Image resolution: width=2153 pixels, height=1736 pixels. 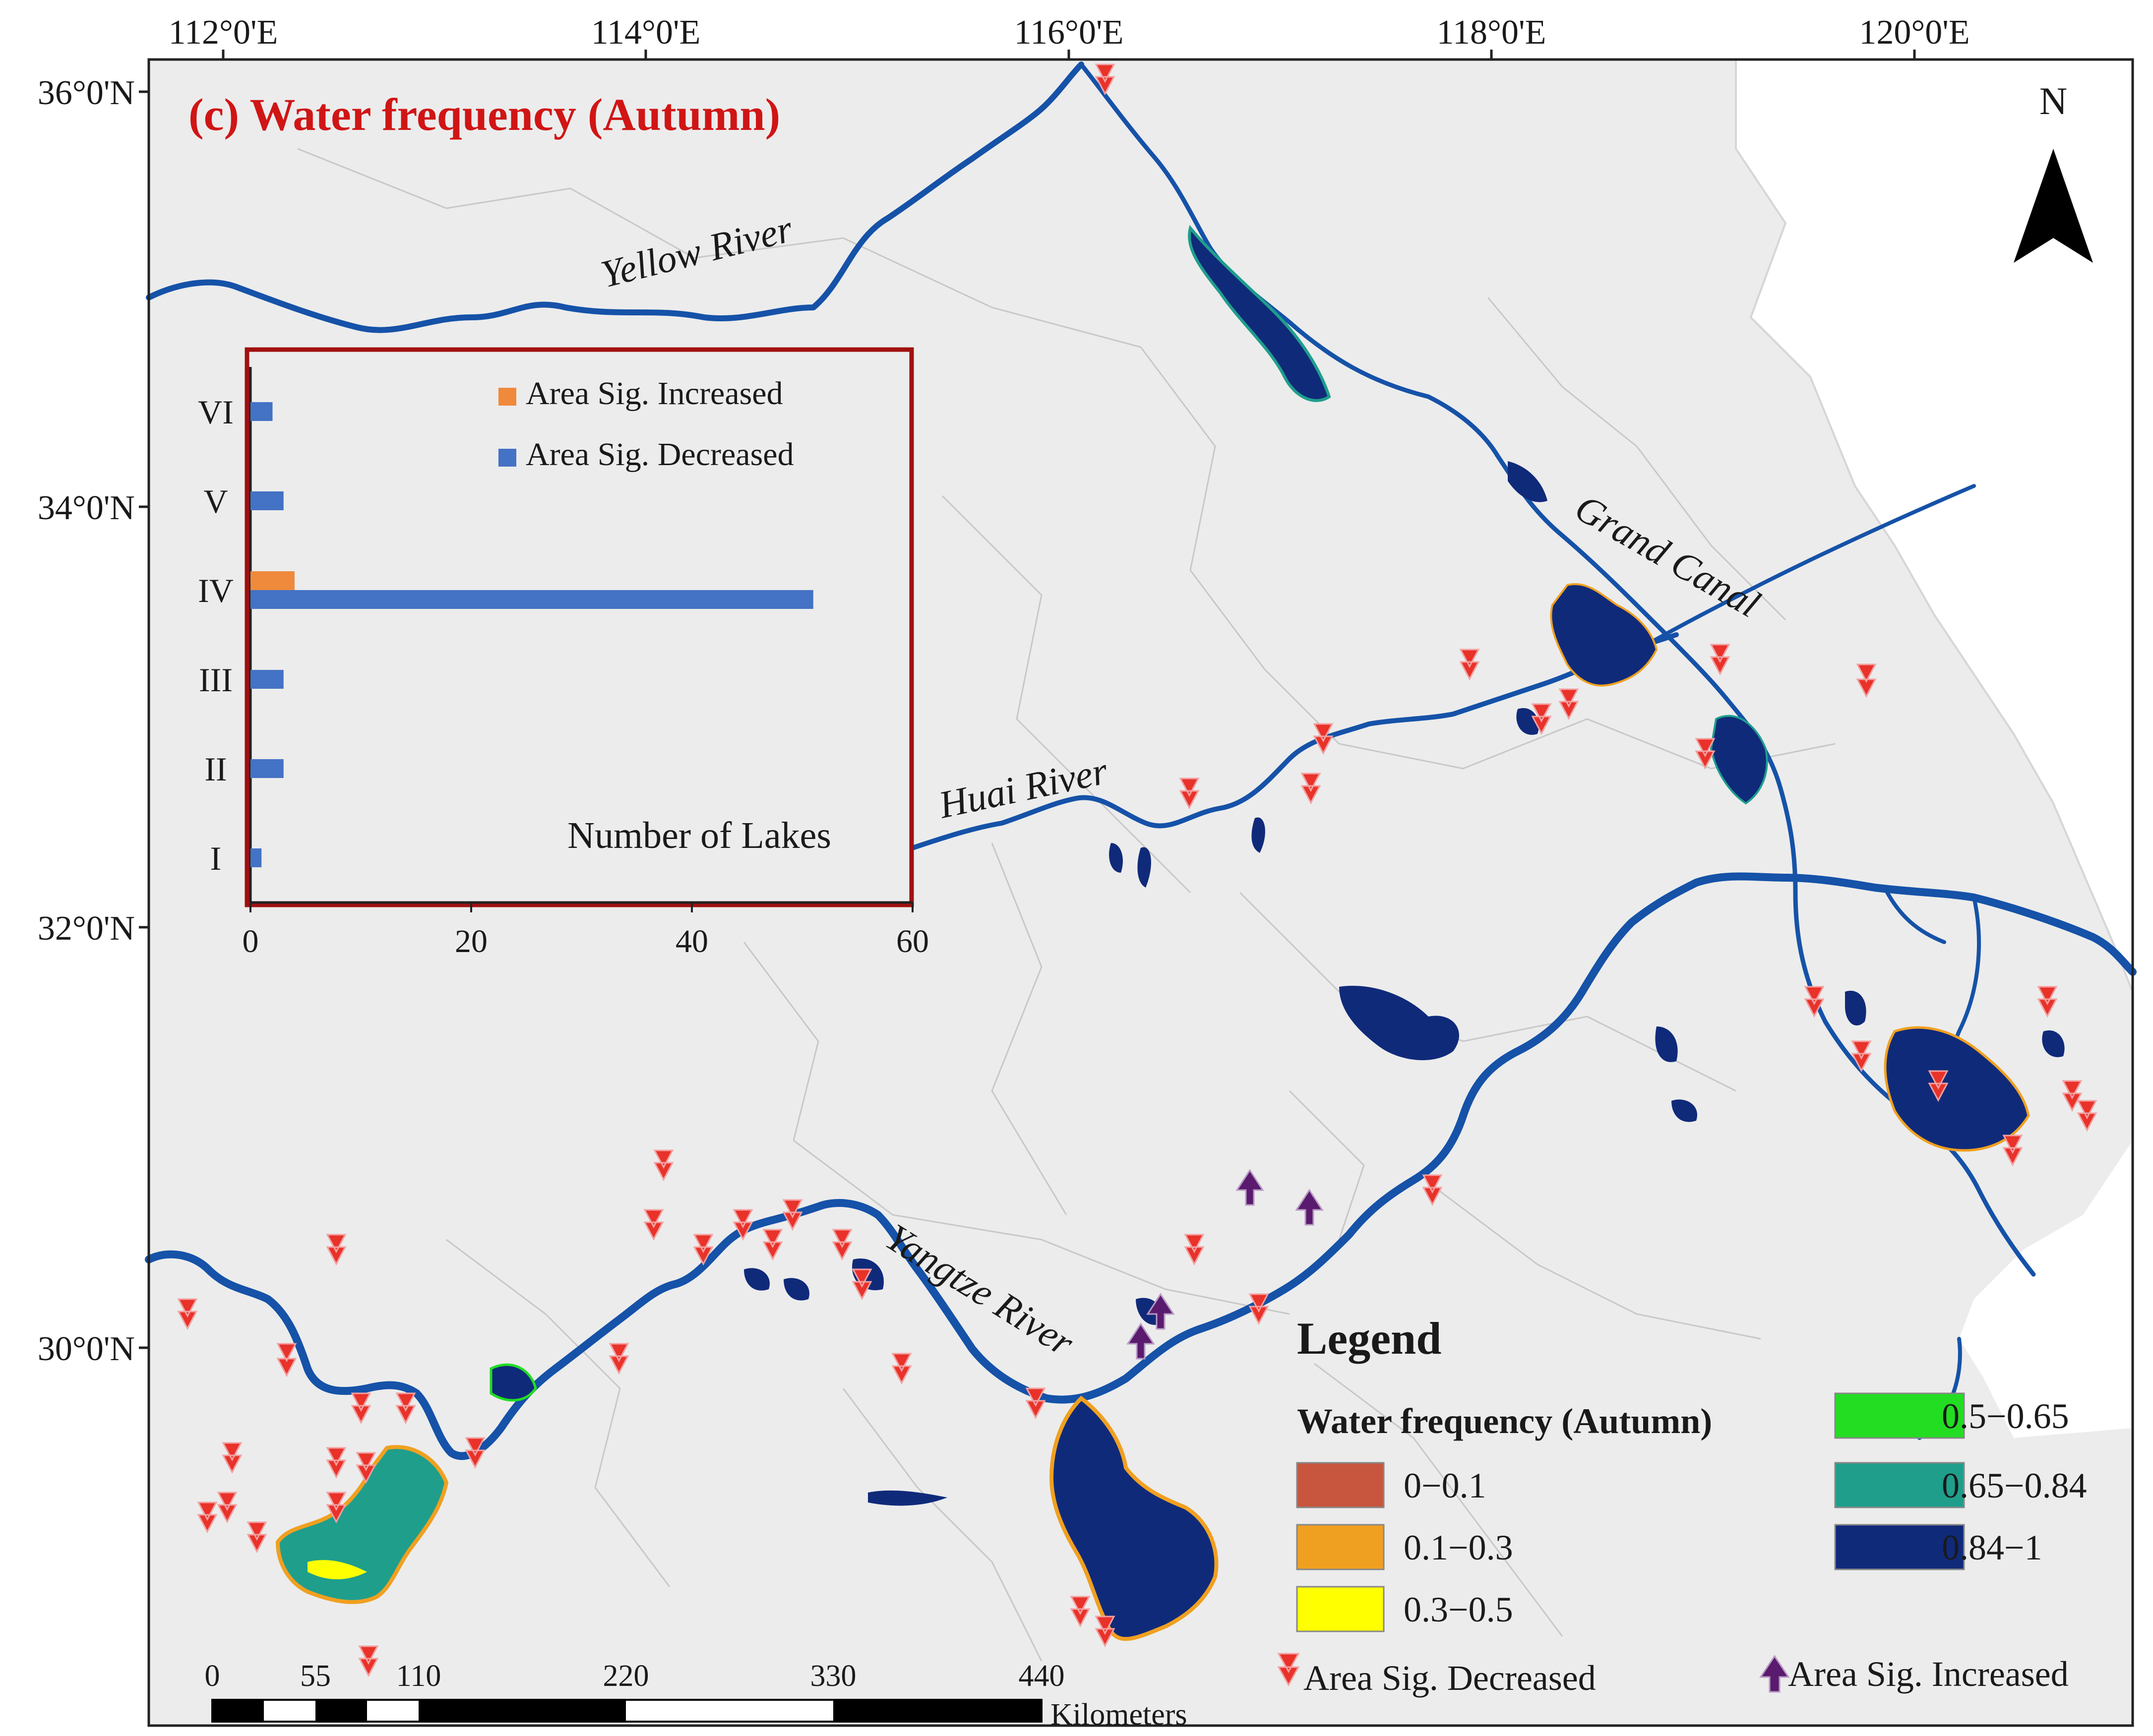 I want to click on y-tick-label: I, so click(x=216, y=858).